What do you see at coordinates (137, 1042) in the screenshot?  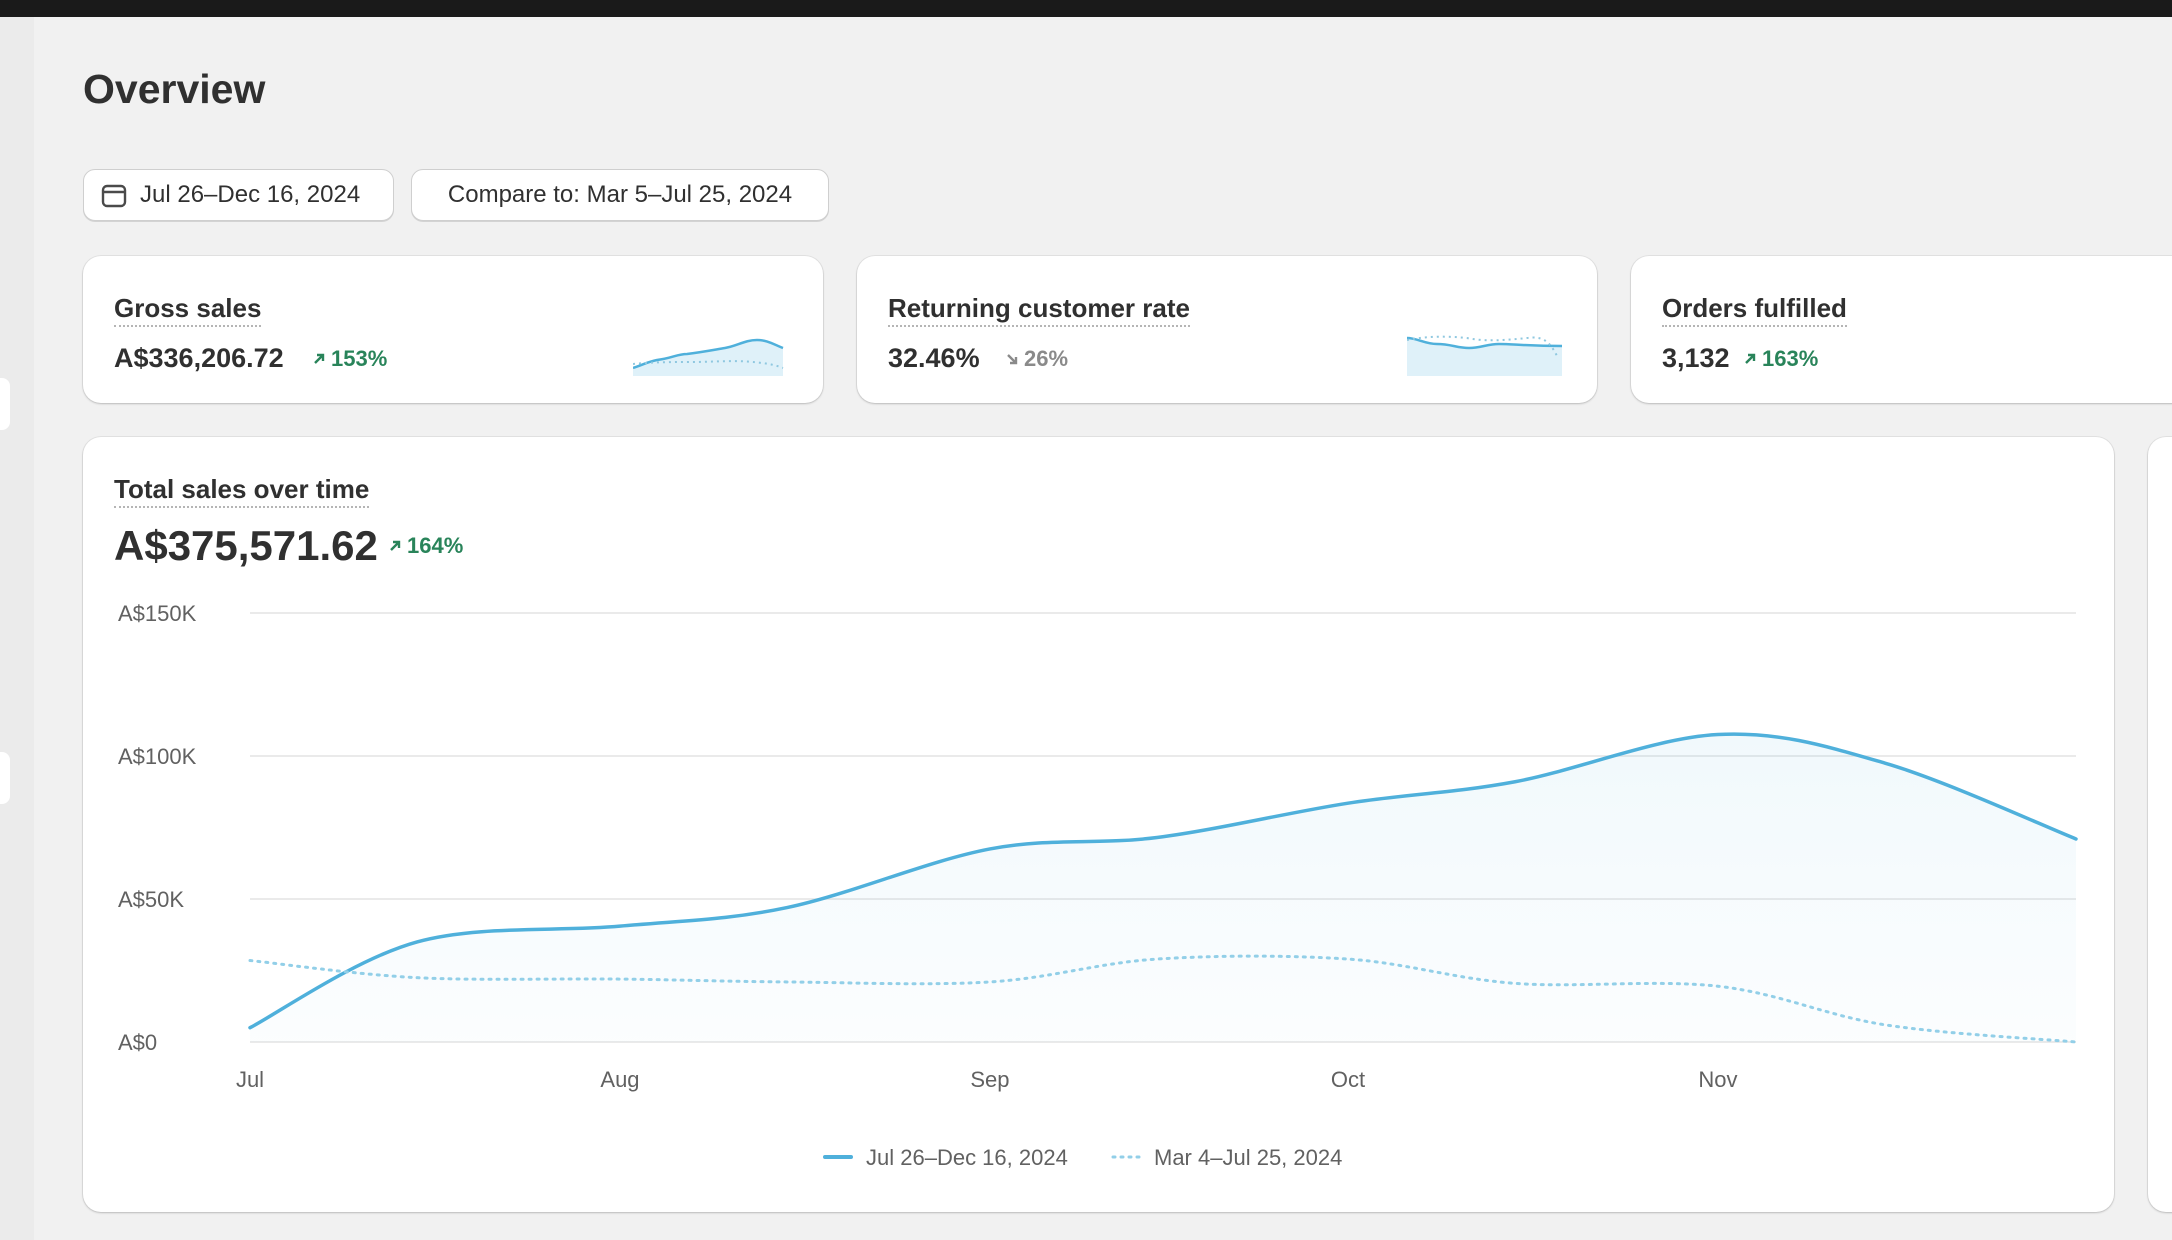 I see `y-tick-label: A$0` at bounding box center [137, 1042].